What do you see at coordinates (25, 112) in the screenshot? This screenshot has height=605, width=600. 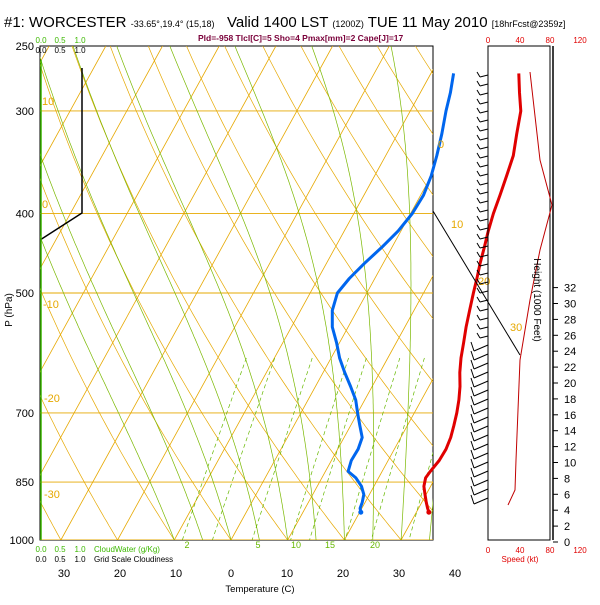 I see `pressure-tick-label: 300` at bounding box center [25, 112].